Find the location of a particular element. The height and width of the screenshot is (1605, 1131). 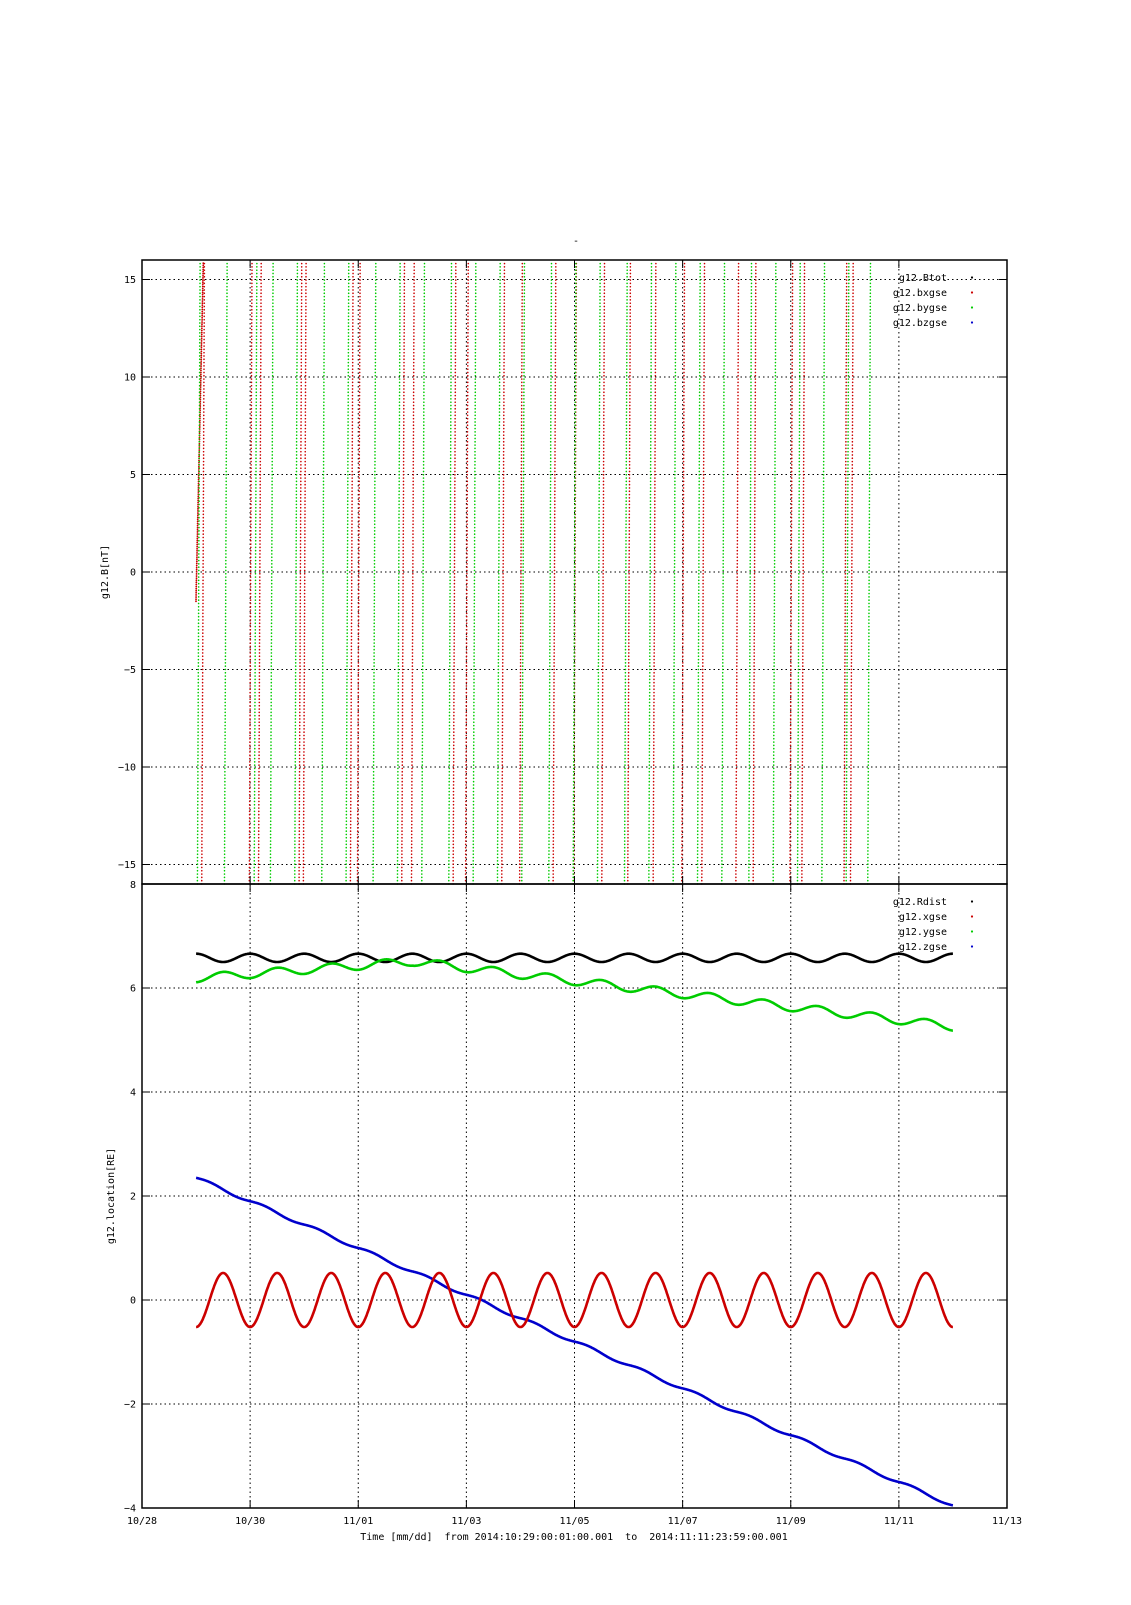

bottom-y-tick-label: −4 is located at coordinates (130, 1509).